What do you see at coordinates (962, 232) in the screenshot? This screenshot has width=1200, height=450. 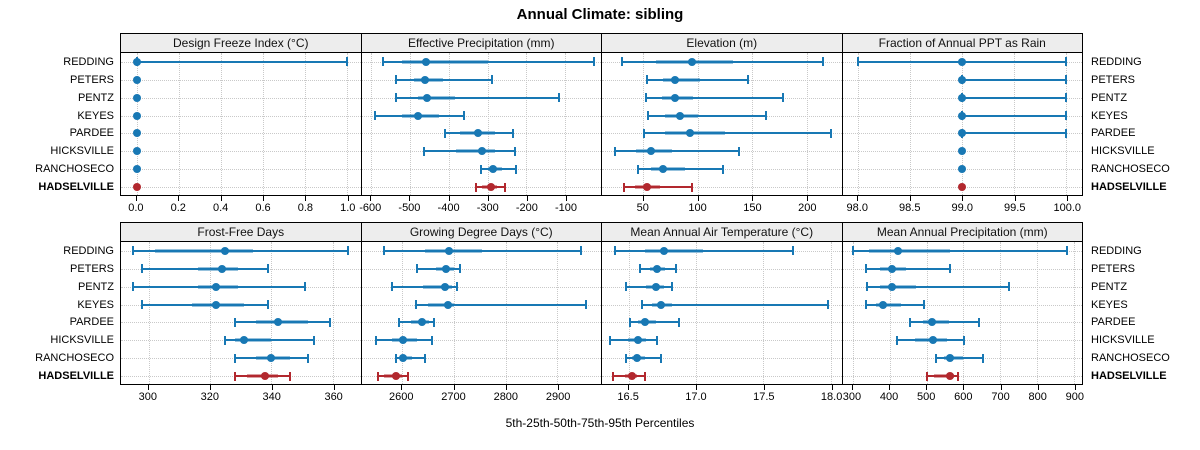 I see `panel-strip-1-3: Mean Annual Precipitation (mm)` at bounding box center [962, 232].